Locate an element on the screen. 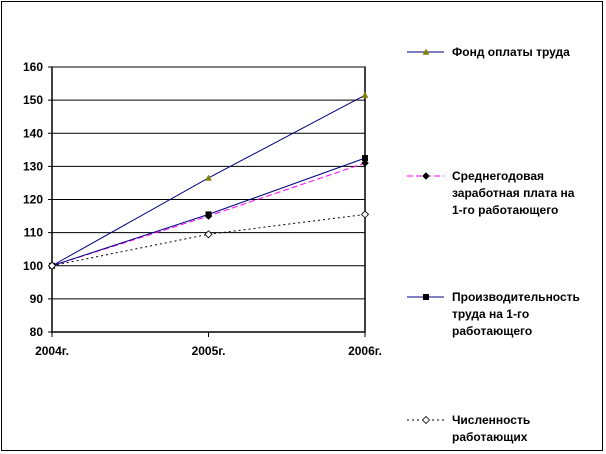  legend-entry-2-label: заработная плата на is located at coordinates (513, 193).